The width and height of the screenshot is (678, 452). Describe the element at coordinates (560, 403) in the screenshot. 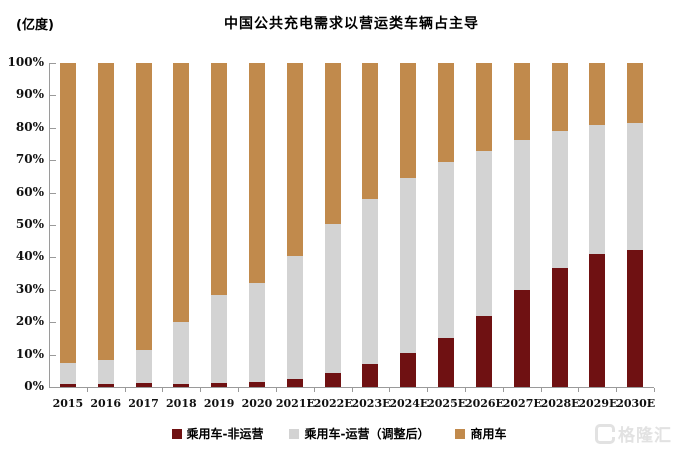

I see `x-axis-category-label: 2028E` at that location.